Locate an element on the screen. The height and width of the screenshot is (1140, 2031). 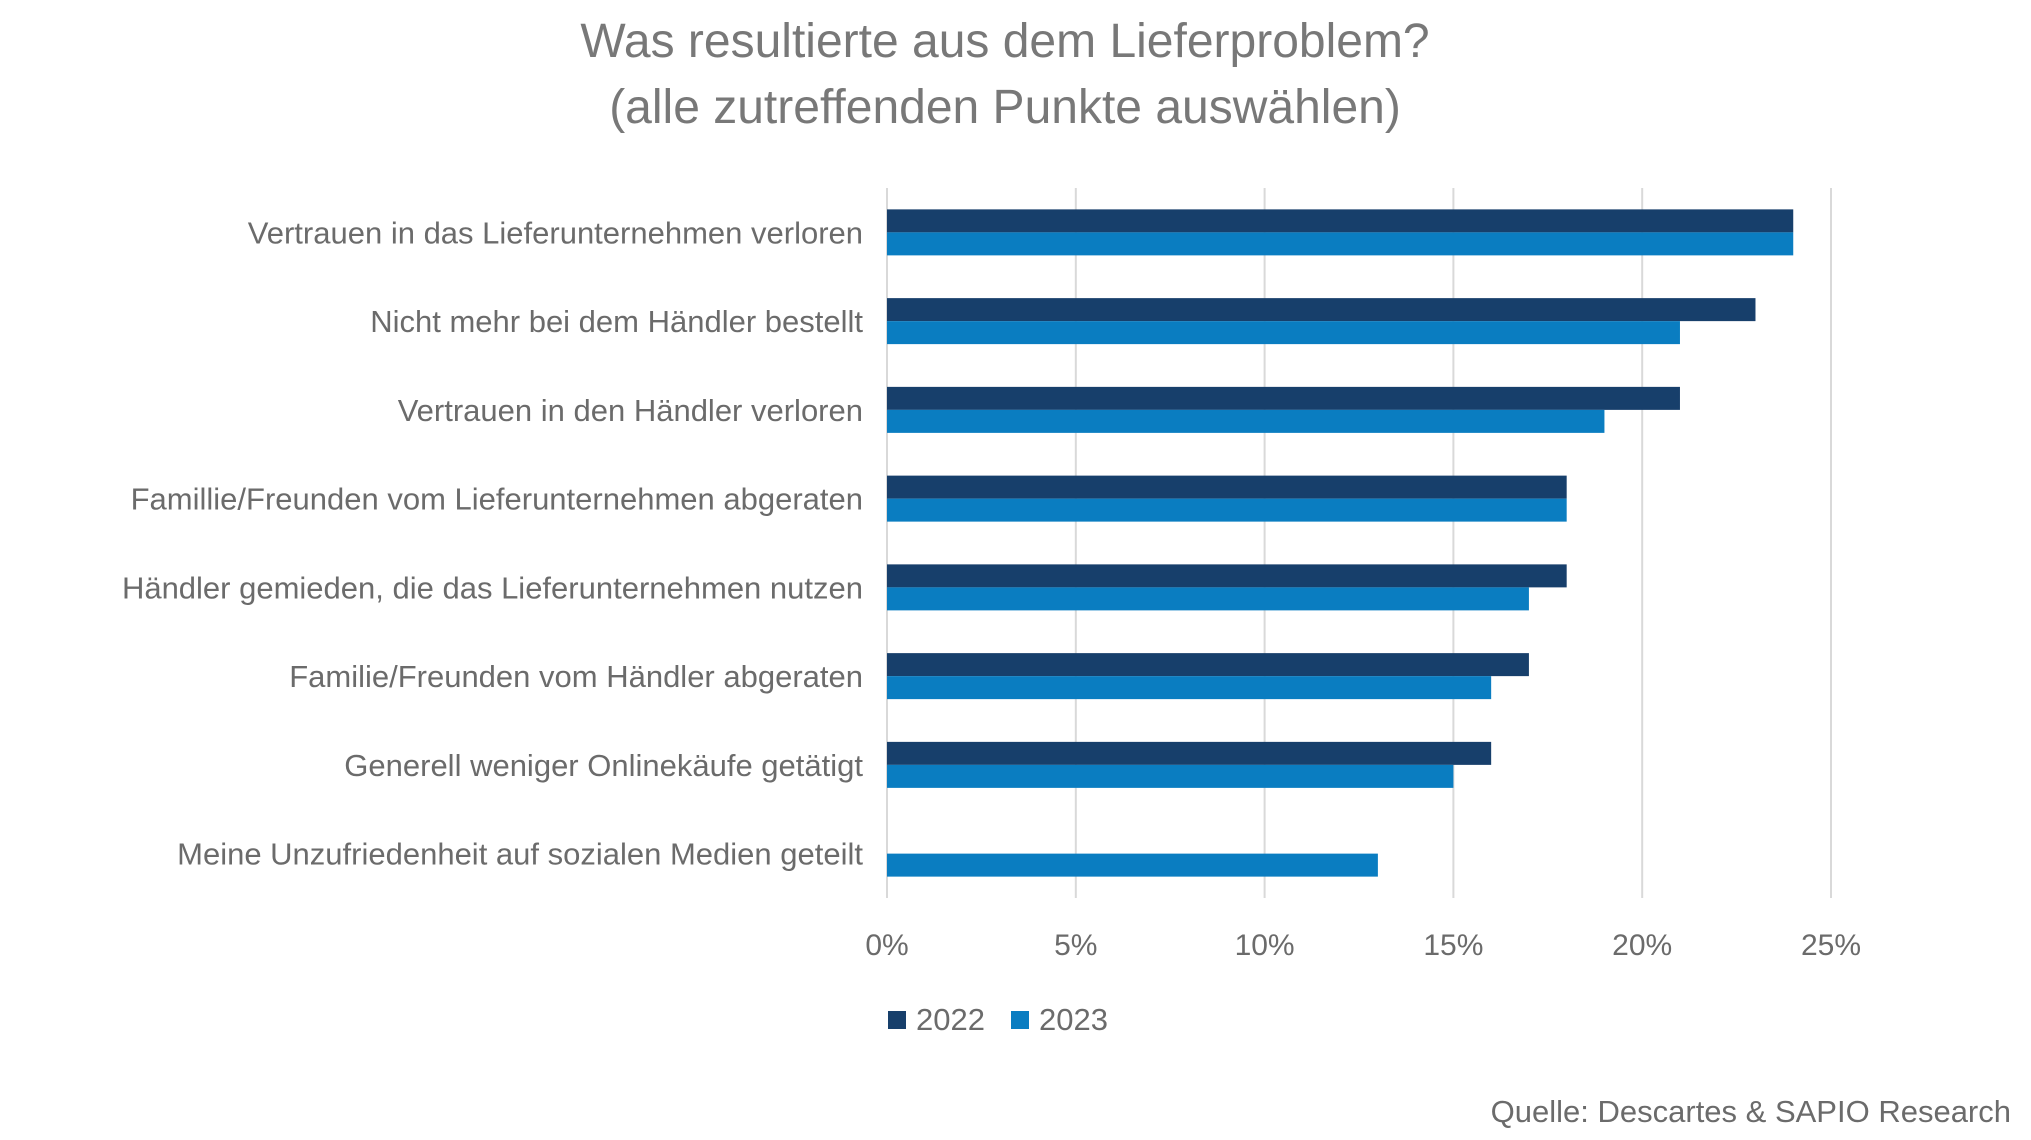
x-tick-label: 25% is located at coordinates (1831, 945).